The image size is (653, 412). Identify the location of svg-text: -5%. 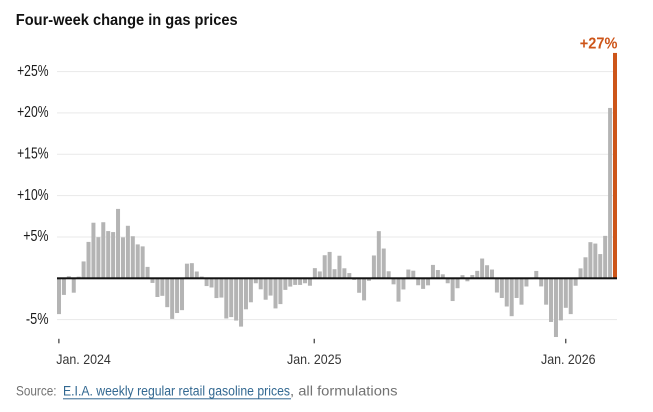
(37, 319).